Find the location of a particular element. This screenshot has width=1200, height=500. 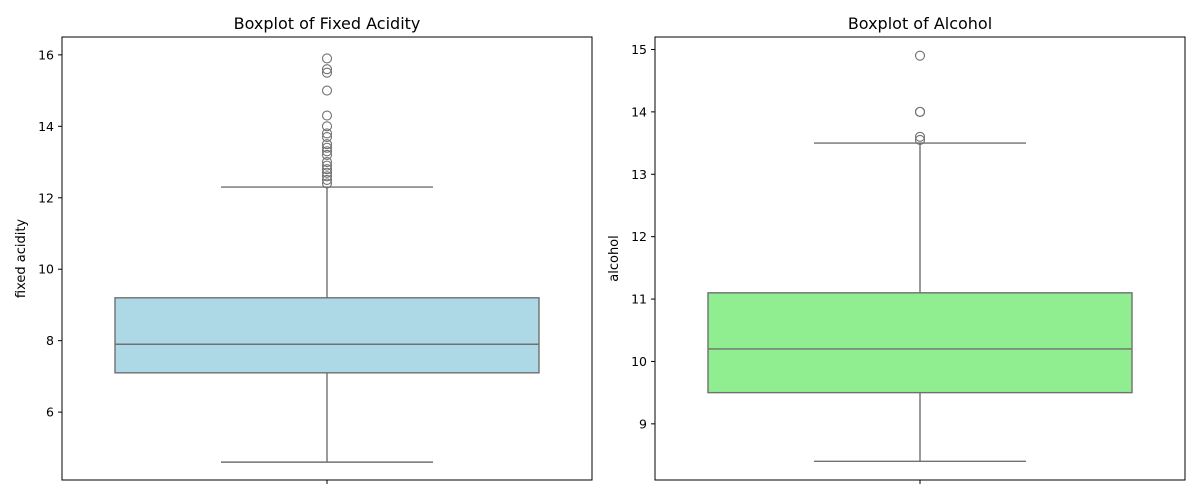

y-tick-label: 13 is located at coordinates (639, 174).